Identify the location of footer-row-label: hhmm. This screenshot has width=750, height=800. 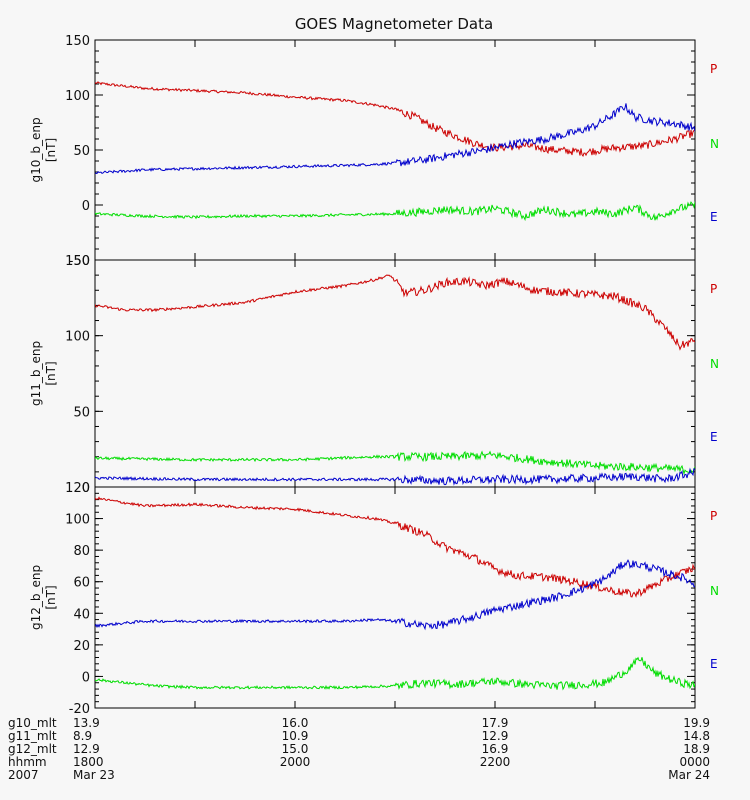
(27, 762).